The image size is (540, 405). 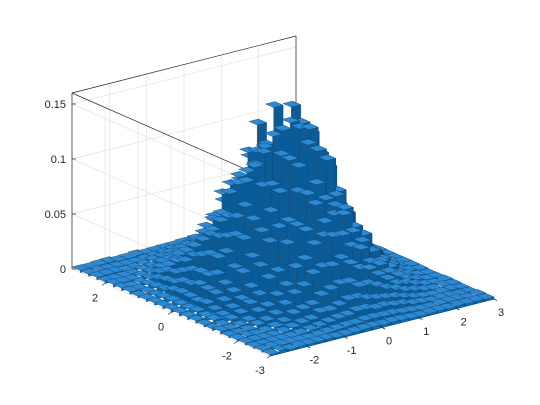 What do you see at coordinates (227, 357) in the screenshot?
I see `y-tick-label: -2` at bounding box center [227, 357].